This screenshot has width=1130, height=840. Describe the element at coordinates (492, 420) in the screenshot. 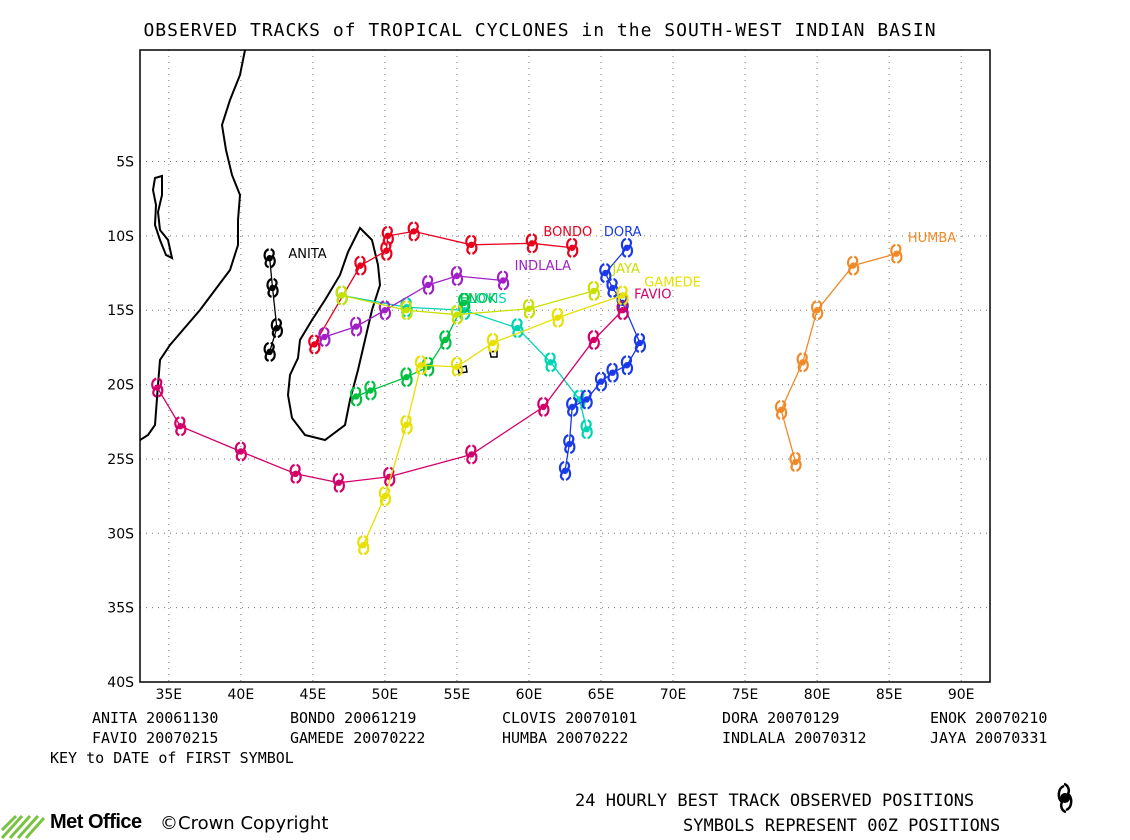

I see `gamede-track-line` at that location.